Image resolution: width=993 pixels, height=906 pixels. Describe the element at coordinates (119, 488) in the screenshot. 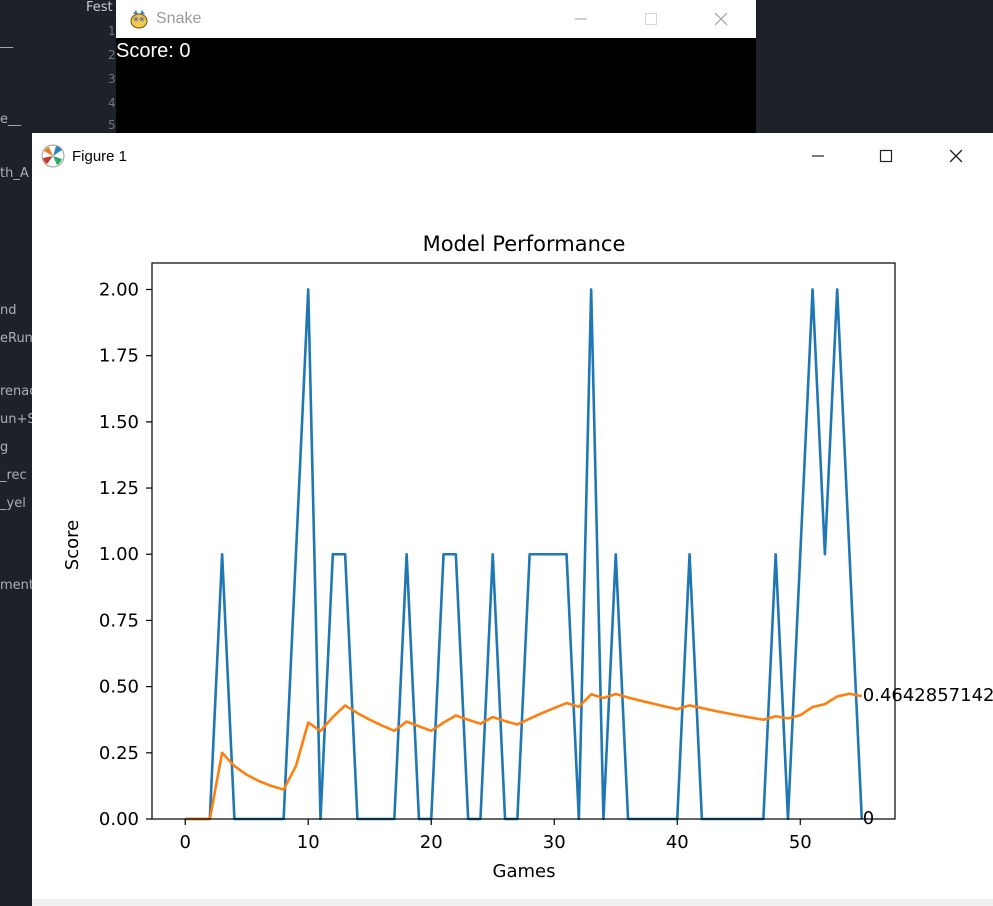

I see `y-tick-label: 1.25` at that location.